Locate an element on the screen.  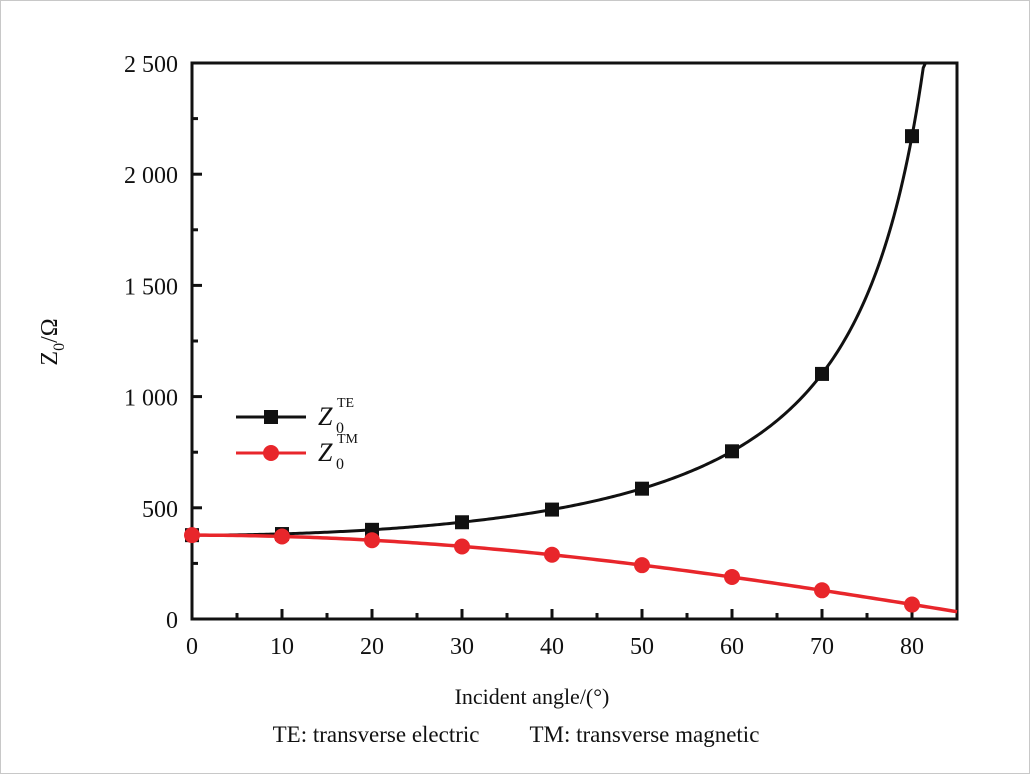
y-axis-title-main: Z is located at coordinates (50, 358).